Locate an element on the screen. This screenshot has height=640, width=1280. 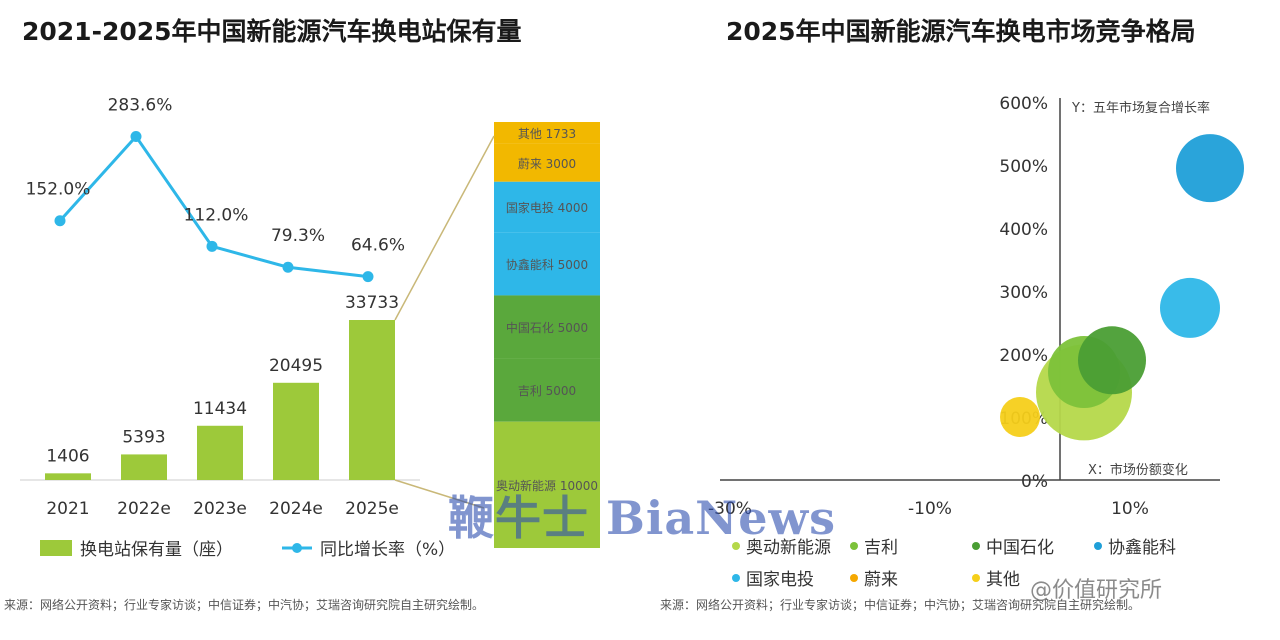
growth-rate-label: 152.0% is located at coordinates (58, 190).